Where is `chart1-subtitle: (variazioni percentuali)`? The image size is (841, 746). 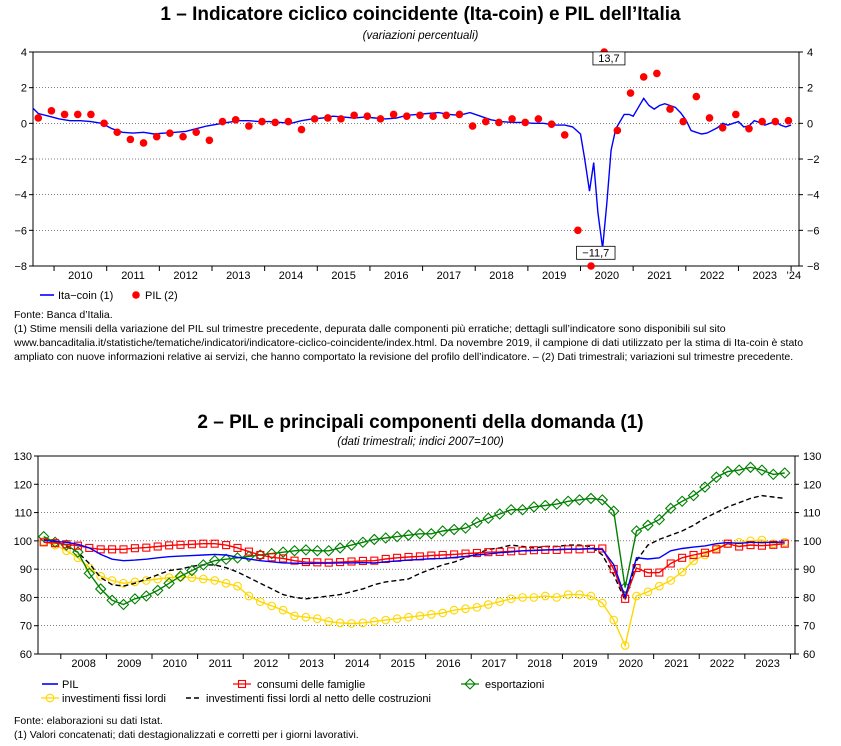
chart1-subtitle: (variazioni percentuali) is located at coordinates (420, 36).